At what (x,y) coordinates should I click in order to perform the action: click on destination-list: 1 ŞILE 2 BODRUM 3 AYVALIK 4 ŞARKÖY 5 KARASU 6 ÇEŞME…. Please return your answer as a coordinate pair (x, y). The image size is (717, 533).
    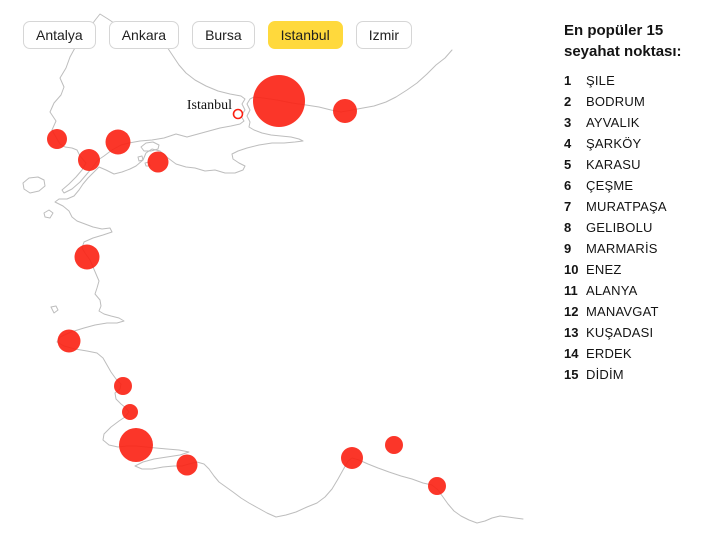
    Looking at the image, I should click on (639, 230).